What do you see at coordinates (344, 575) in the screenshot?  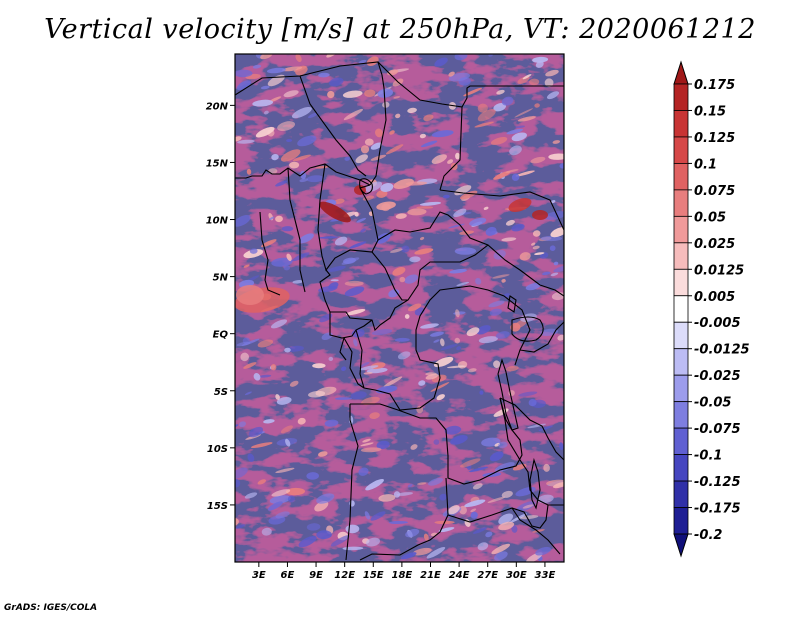 I see `lon-label: 12E` at bounding box center [344, 575].